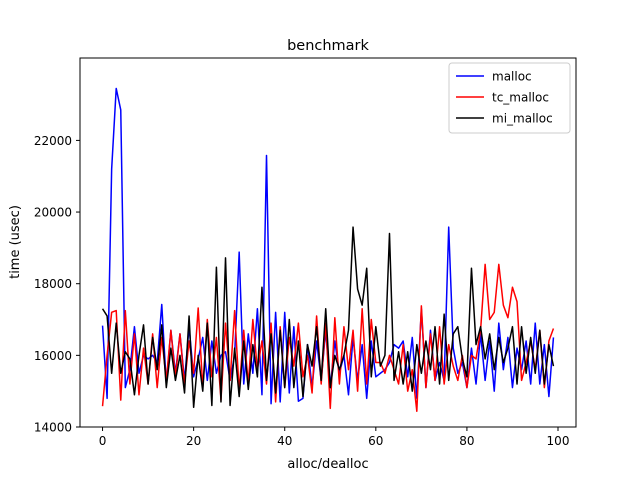 This screenshot has height=480, width=640. Describe the element at coordinates (284, 441) in the screenshot. I see `x-tick-label: 40` at that location.